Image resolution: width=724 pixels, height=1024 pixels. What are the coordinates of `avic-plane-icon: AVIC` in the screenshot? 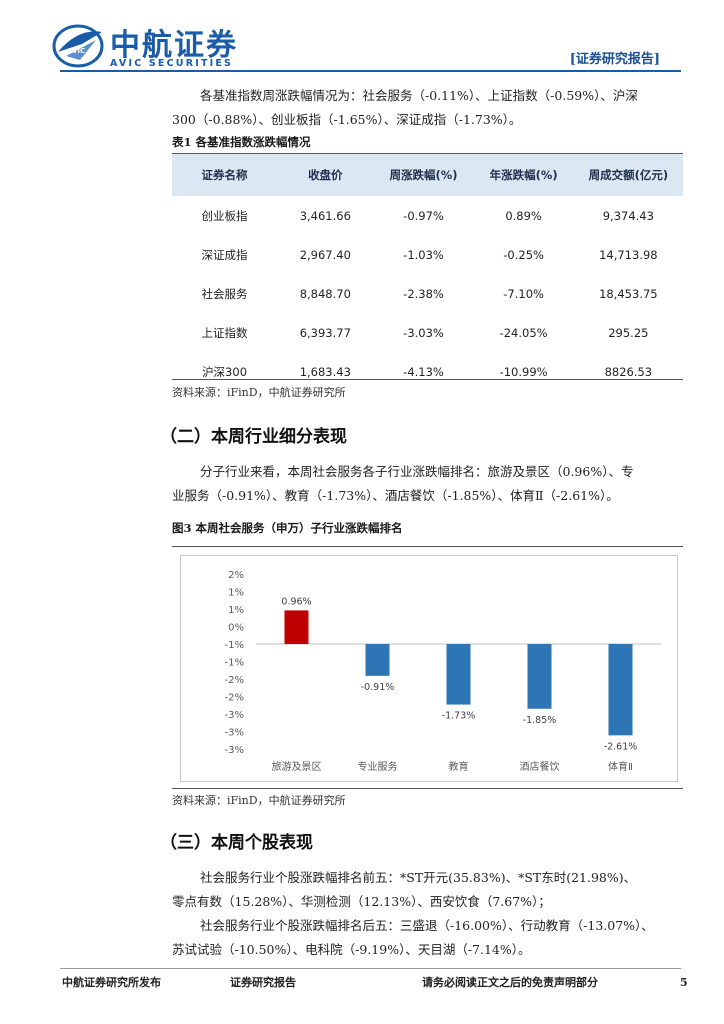 It's located at (78, 46).